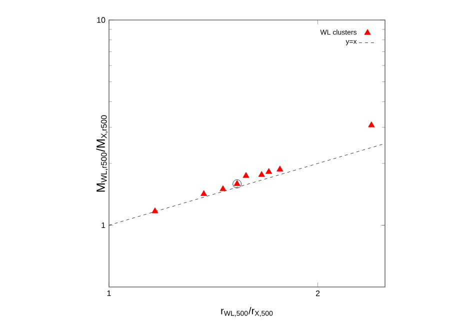 This screenshot has height=327, width=467. What do you see at coordinates (247, 311) in the screenshot?
I see `x-axis-title: r$_{WL,500}$/r$_{X,500}$` at bounding box center [247, 311].